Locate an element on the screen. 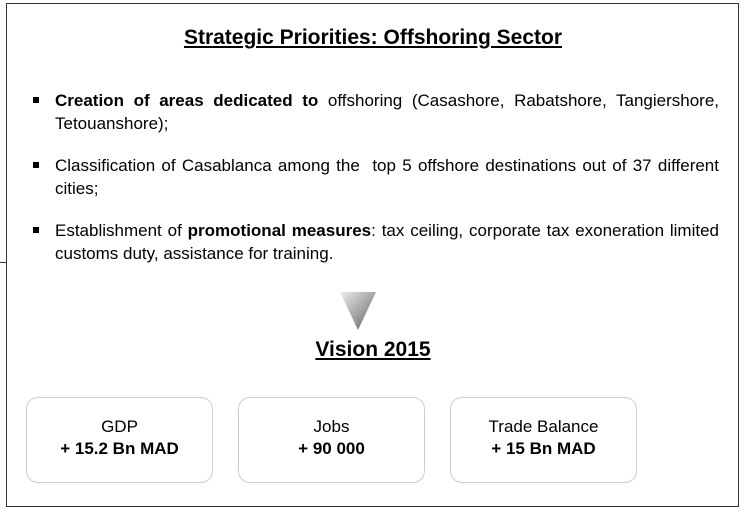 This screenshot has width=746, height=512. kpi-value: + 15 Bn MAD is located at coordinates (543, 448).